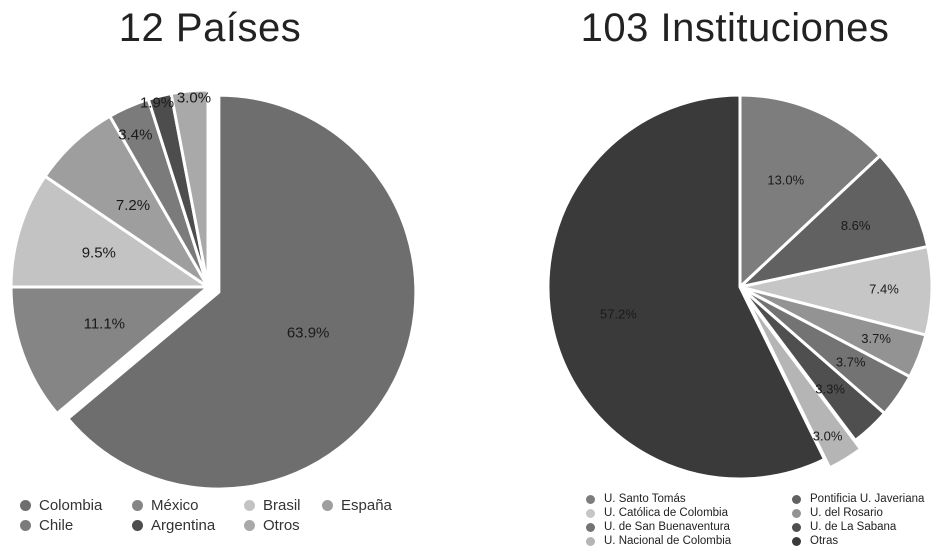  What do you see at coordinates (834, 221) in the screenshot?
I see `pie-slice-pontificia-u-javeriana` at bounding box center [834, 221].